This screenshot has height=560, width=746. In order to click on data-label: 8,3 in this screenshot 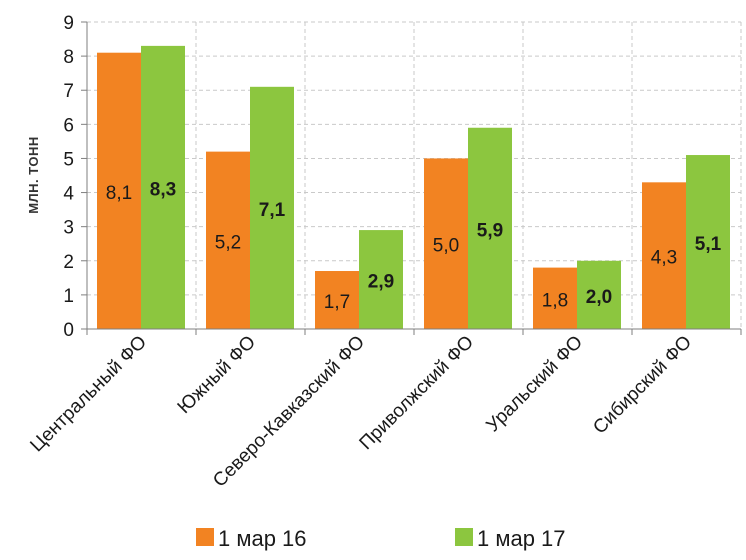, I will do `click(163, 189)`.